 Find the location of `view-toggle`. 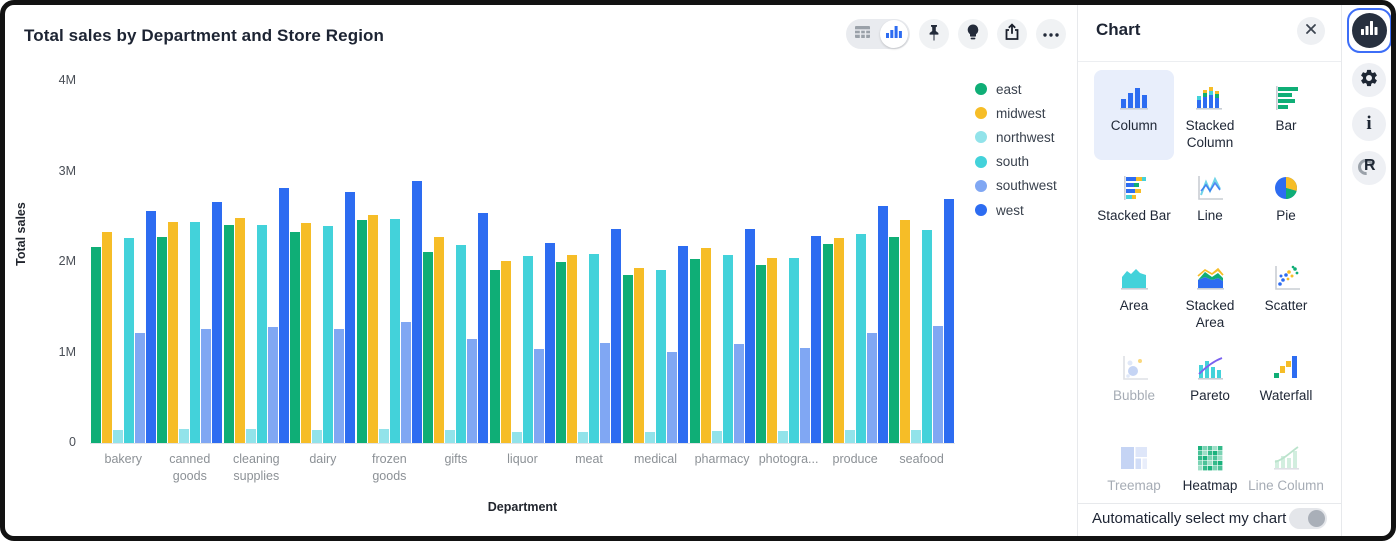

view-toggle is located at coordinates (878, 34).